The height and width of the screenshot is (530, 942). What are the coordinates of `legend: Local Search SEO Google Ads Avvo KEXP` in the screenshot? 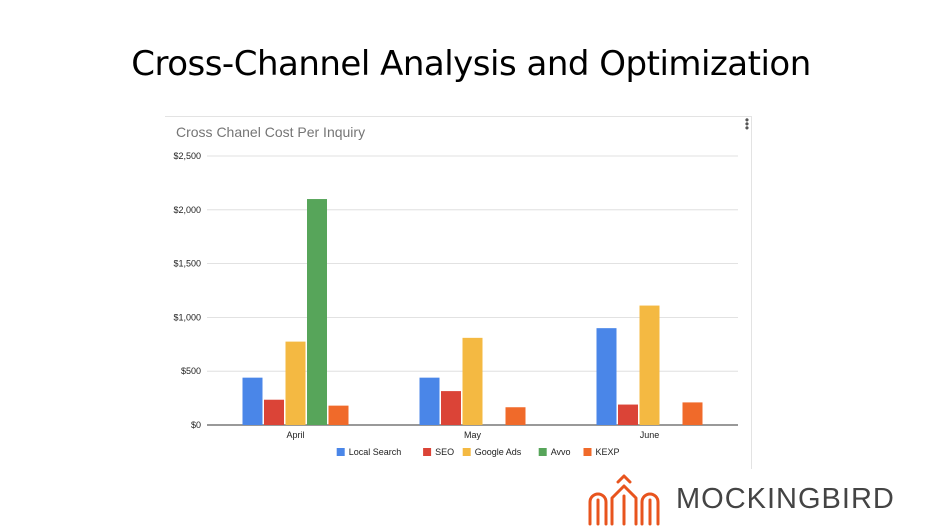 It's located at (478, 452).